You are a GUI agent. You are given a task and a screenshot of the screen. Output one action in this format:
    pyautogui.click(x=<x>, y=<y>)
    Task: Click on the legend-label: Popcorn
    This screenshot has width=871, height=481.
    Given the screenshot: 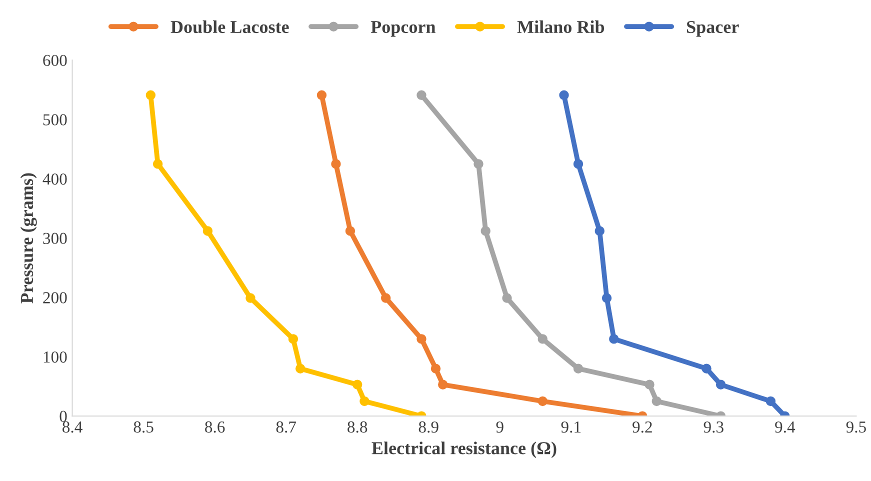 What is the action you would take?
    pyautogui.click(x=403, y=29)
    